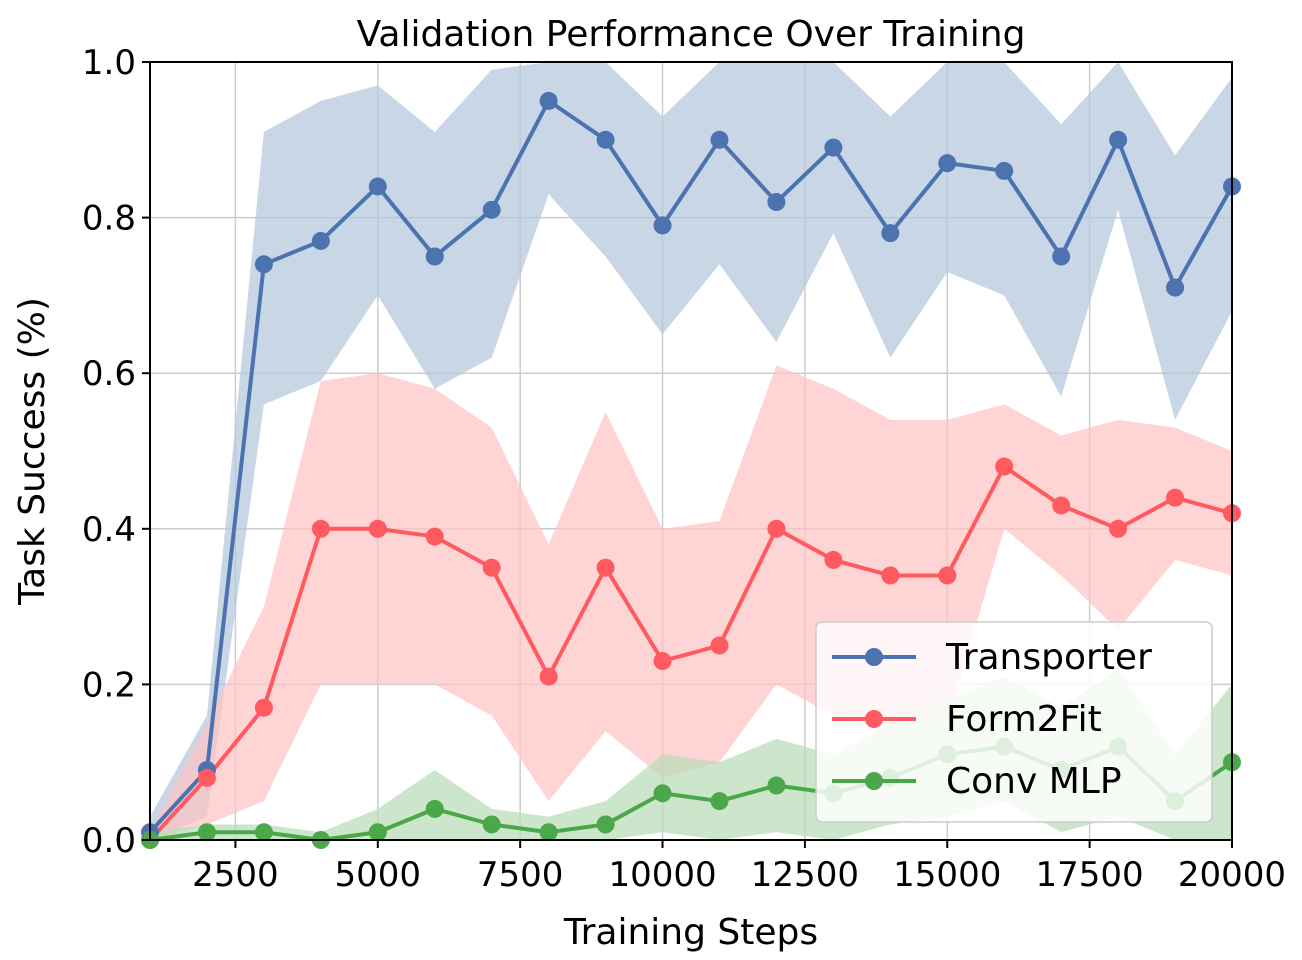  I want to click on x-tick-label: 12500, so click(805, 875).